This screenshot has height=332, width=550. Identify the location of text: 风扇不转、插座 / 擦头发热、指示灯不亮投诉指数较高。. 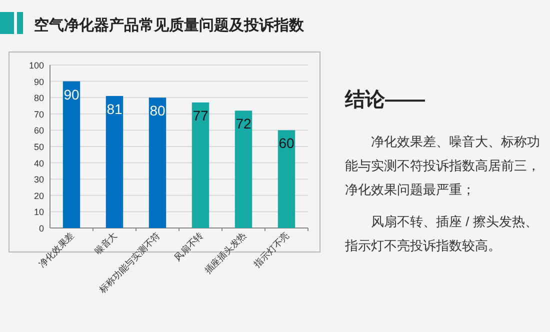
(442, 234).